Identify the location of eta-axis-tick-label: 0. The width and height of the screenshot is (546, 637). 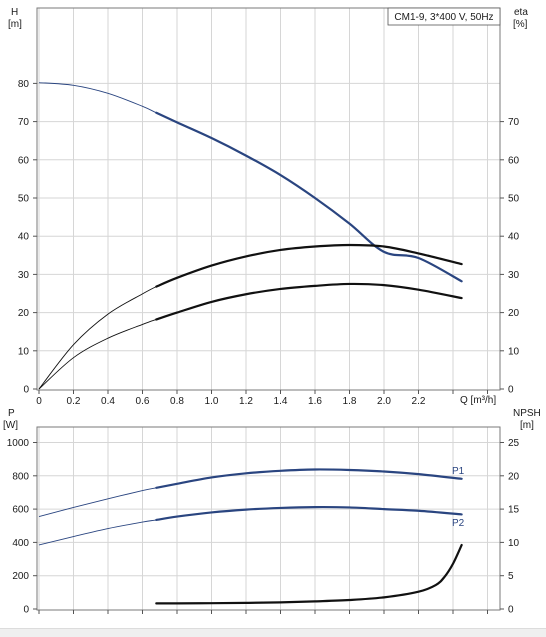
(511, 390).